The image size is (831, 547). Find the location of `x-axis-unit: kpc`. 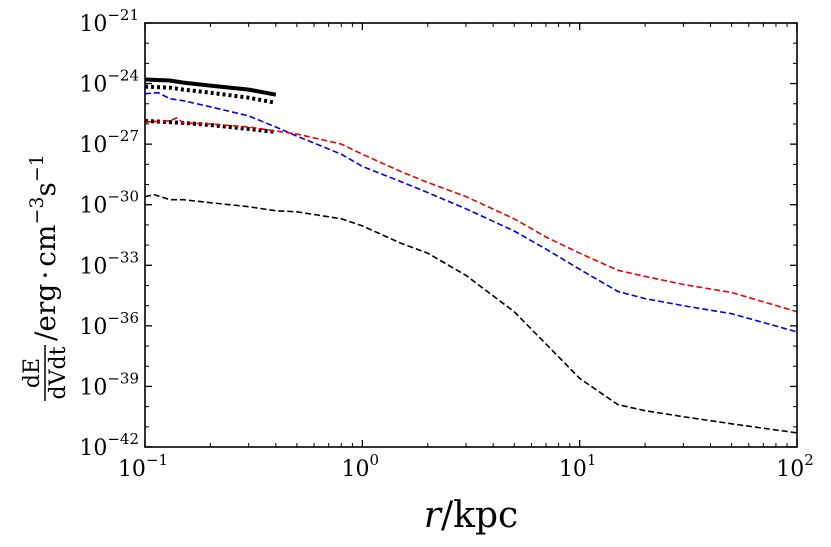

x-axis-unit: kpc is located at coordinates (485, 515).